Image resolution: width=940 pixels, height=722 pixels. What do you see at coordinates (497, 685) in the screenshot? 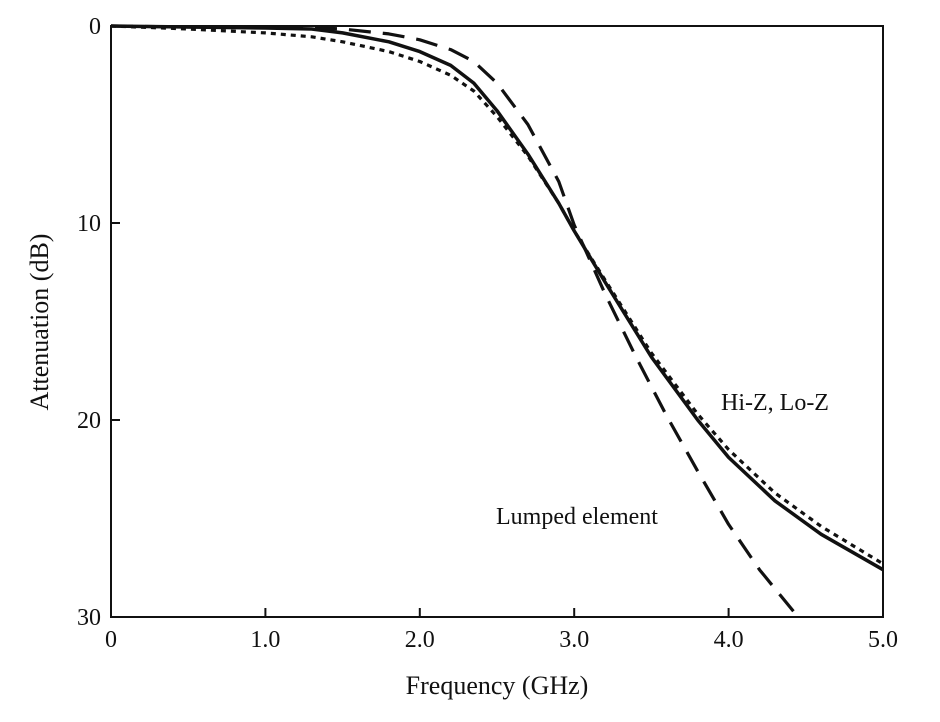
I see `x-axis-title: Frequency (GHz)` at bounding box center [497, 685].